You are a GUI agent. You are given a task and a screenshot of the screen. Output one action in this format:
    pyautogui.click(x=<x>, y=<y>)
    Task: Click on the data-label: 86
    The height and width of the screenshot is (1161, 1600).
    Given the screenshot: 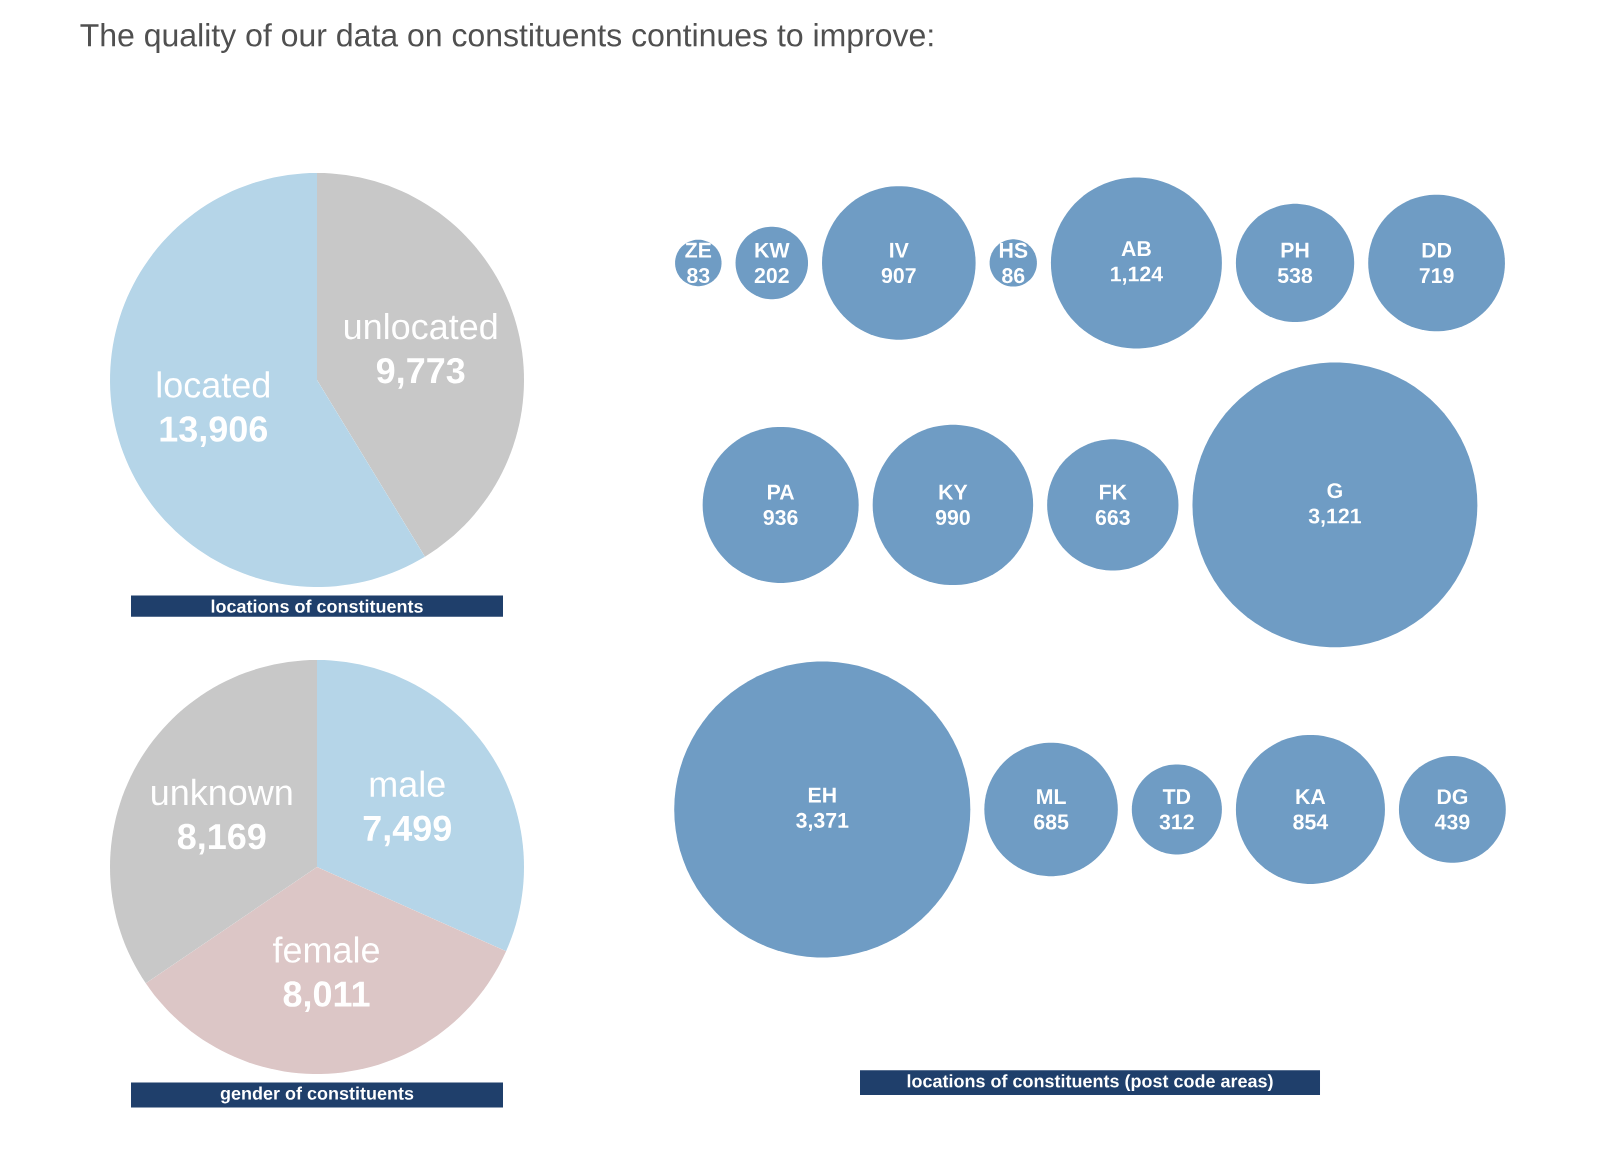 What is the action you would take?
    pyautogui.click(x=1013, y=276)
    